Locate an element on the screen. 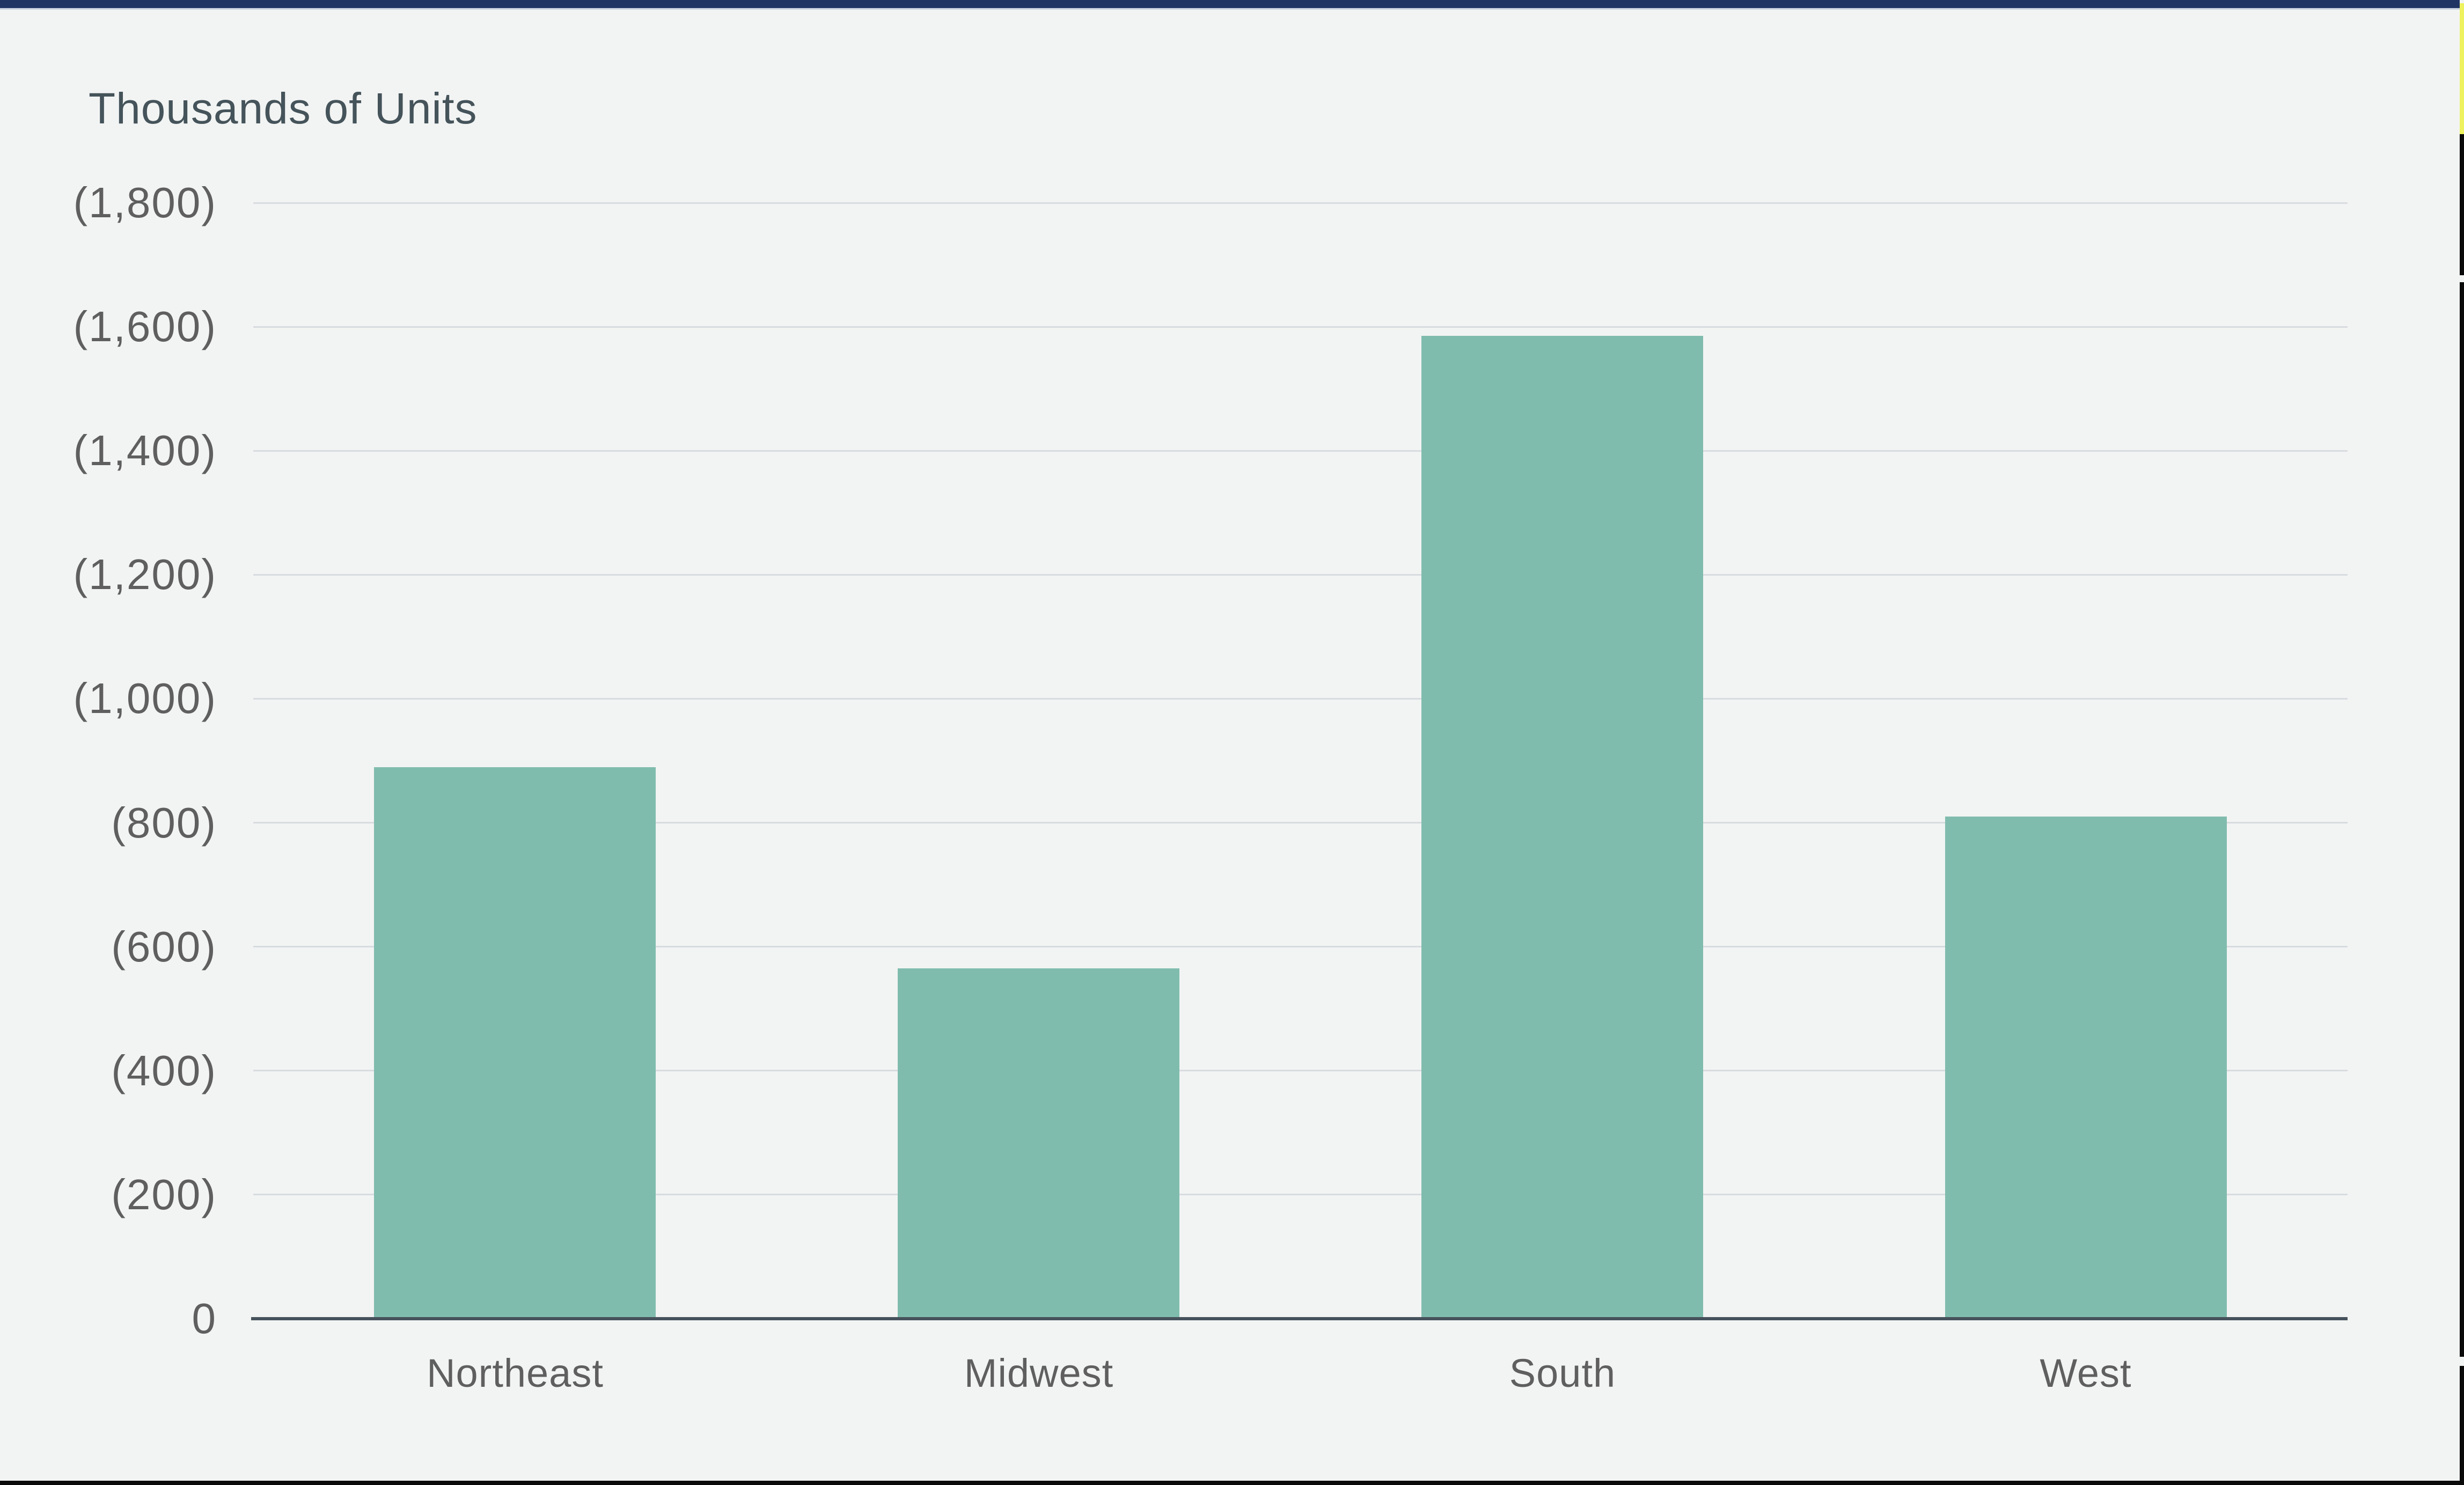 The width and height of the screenshot is (2464, 1485). x-axis-label-south: South is located at coordinates (1562, 1373).